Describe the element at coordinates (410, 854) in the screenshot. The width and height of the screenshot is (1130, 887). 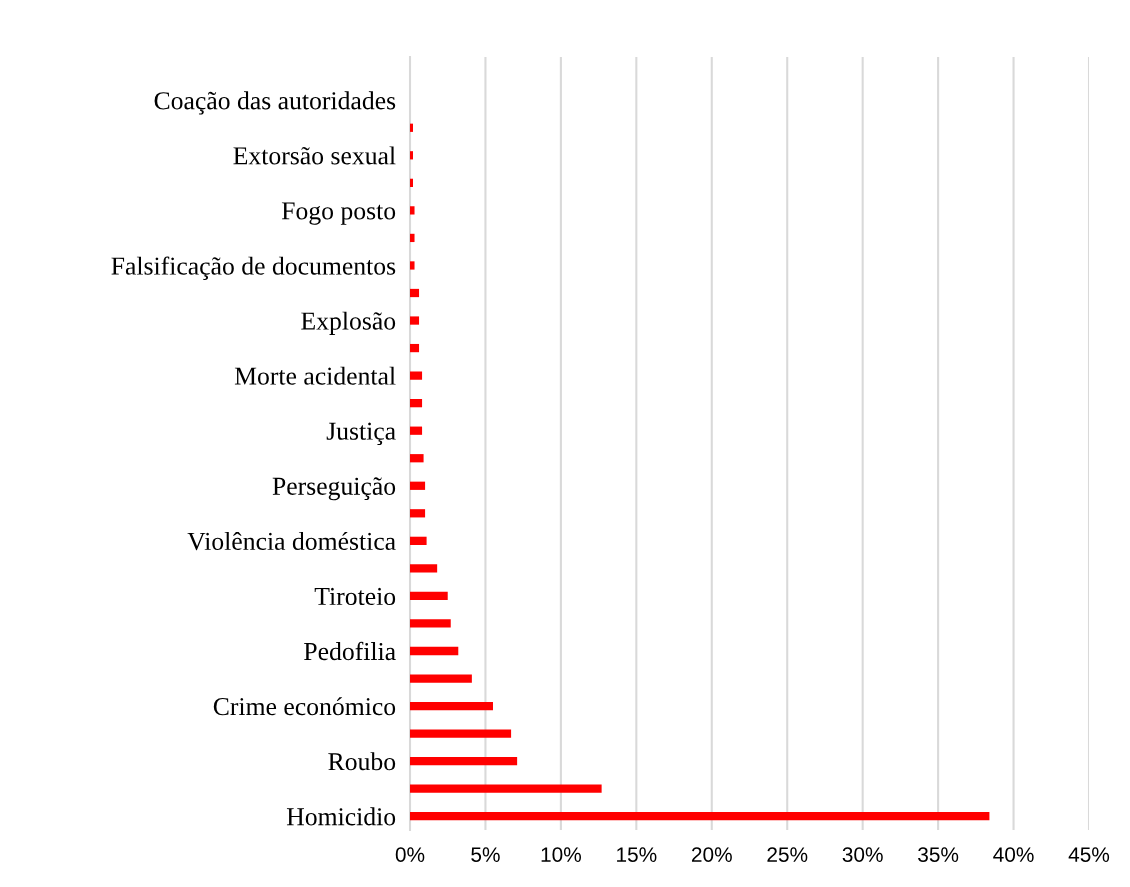
I see `x-tick-label: 0%` at that location.